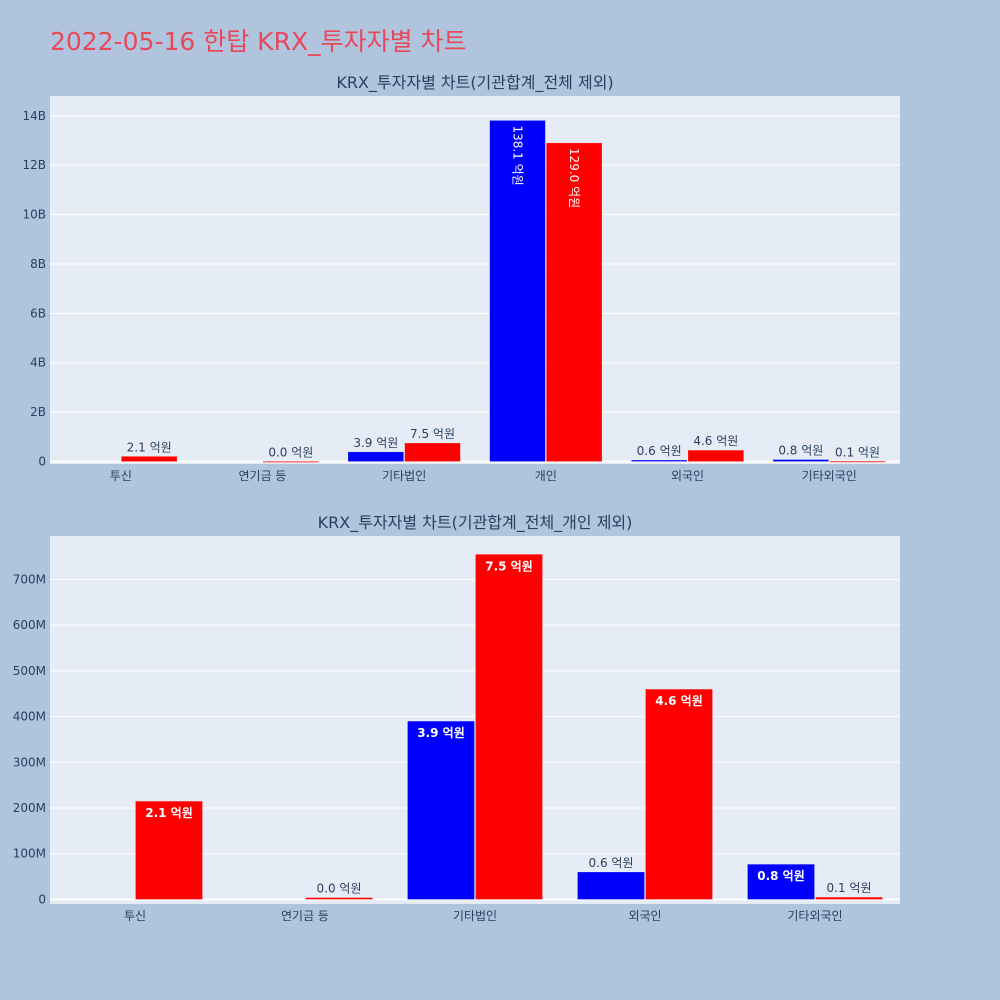 The width and height of the screenshot is (1000, 1000). What do you see at coordinates (38, 313) in the screenshot?
I see `y-tick-label: 6B` at bounding box center [38, 313].